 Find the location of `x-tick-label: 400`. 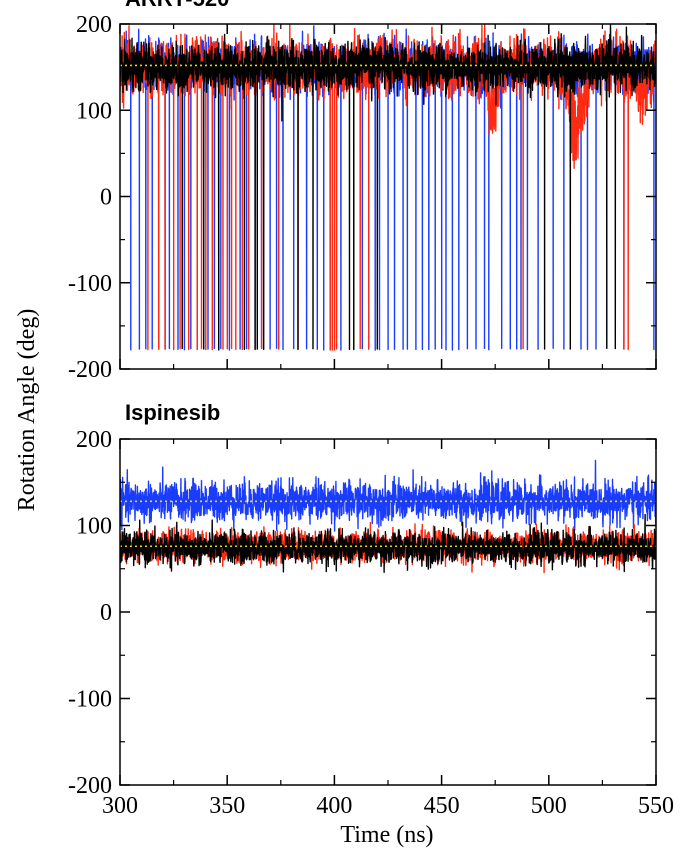

x-tick-label: 400 is located at coordinates (334, 806).